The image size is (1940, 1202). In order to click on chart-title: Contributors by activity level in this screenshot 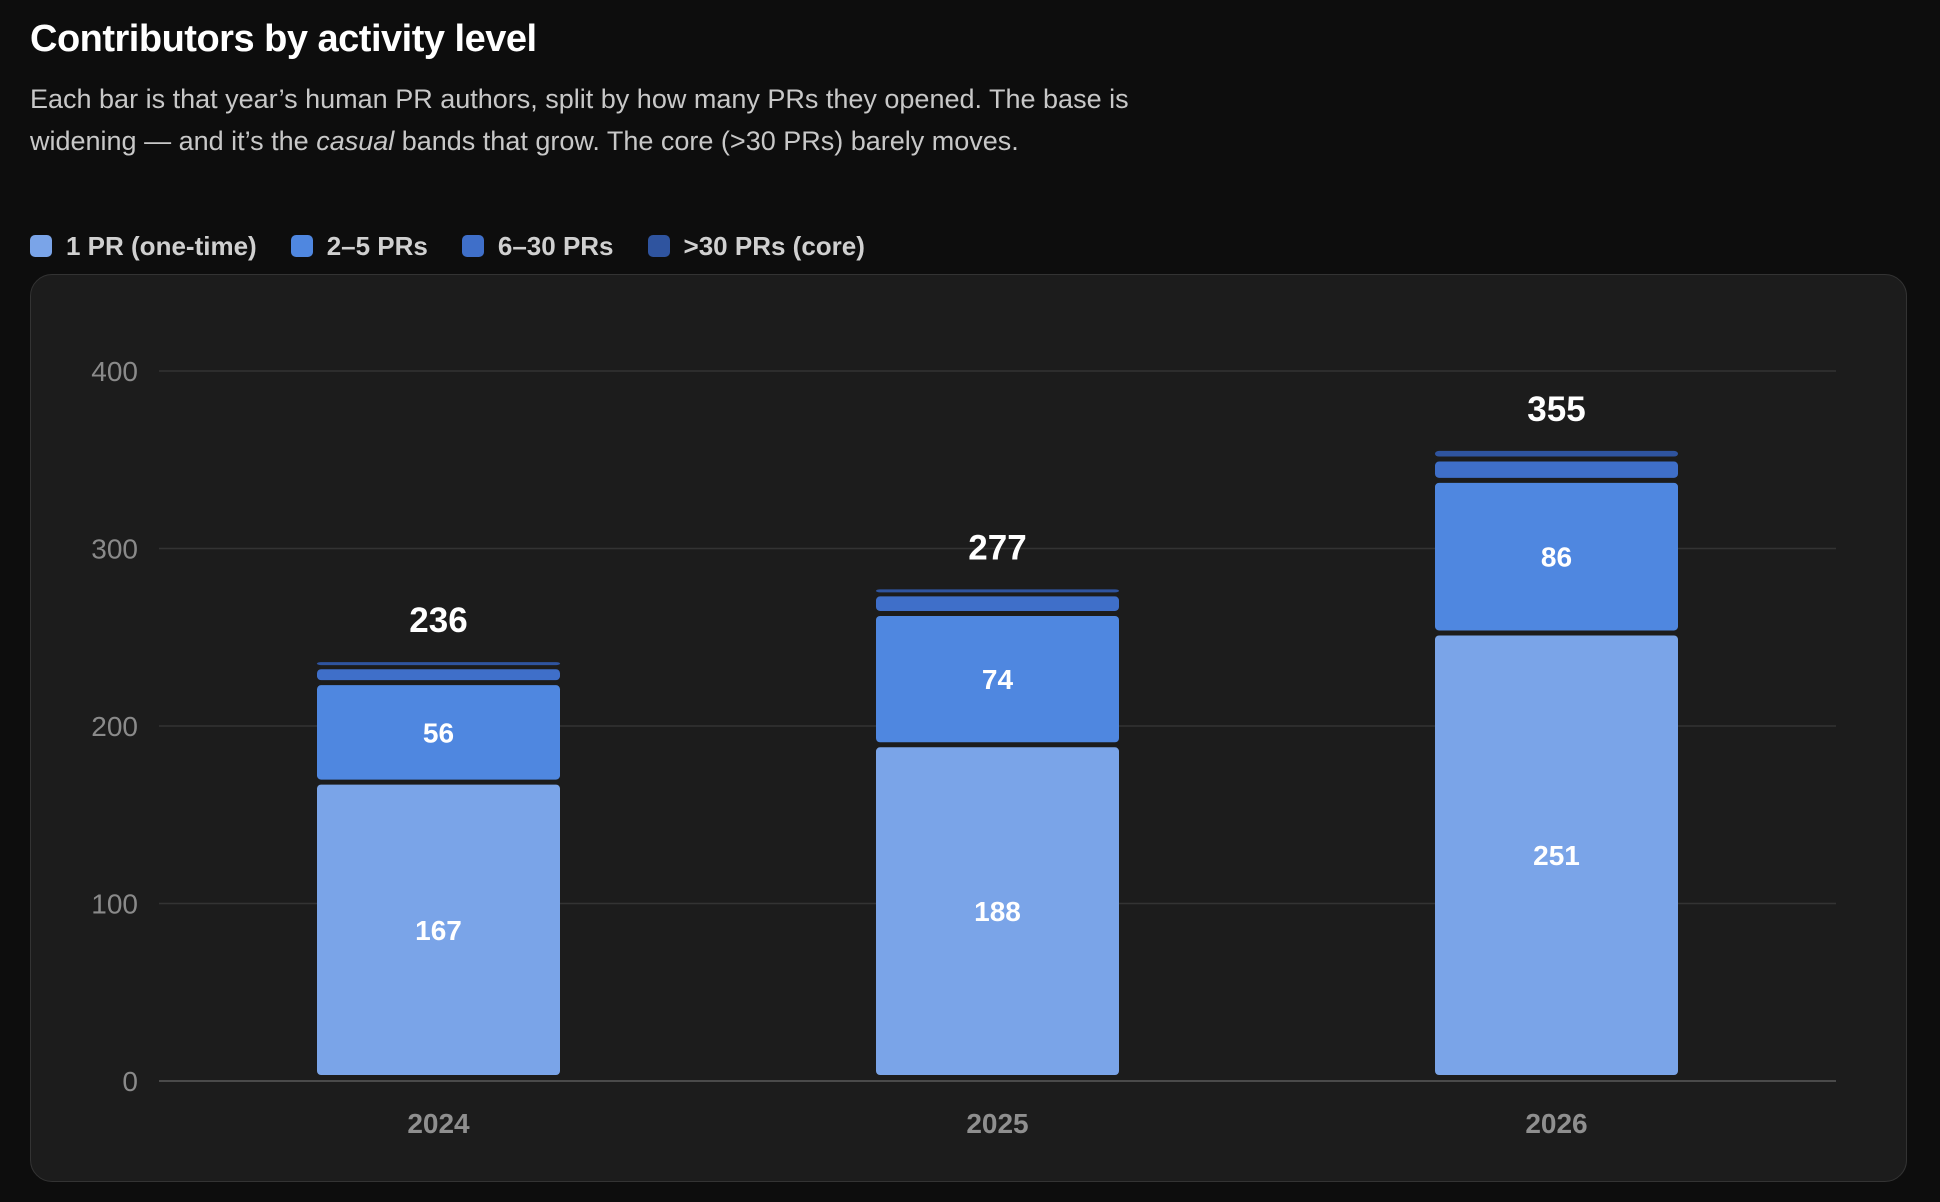, I will do `click(283, 39)`.